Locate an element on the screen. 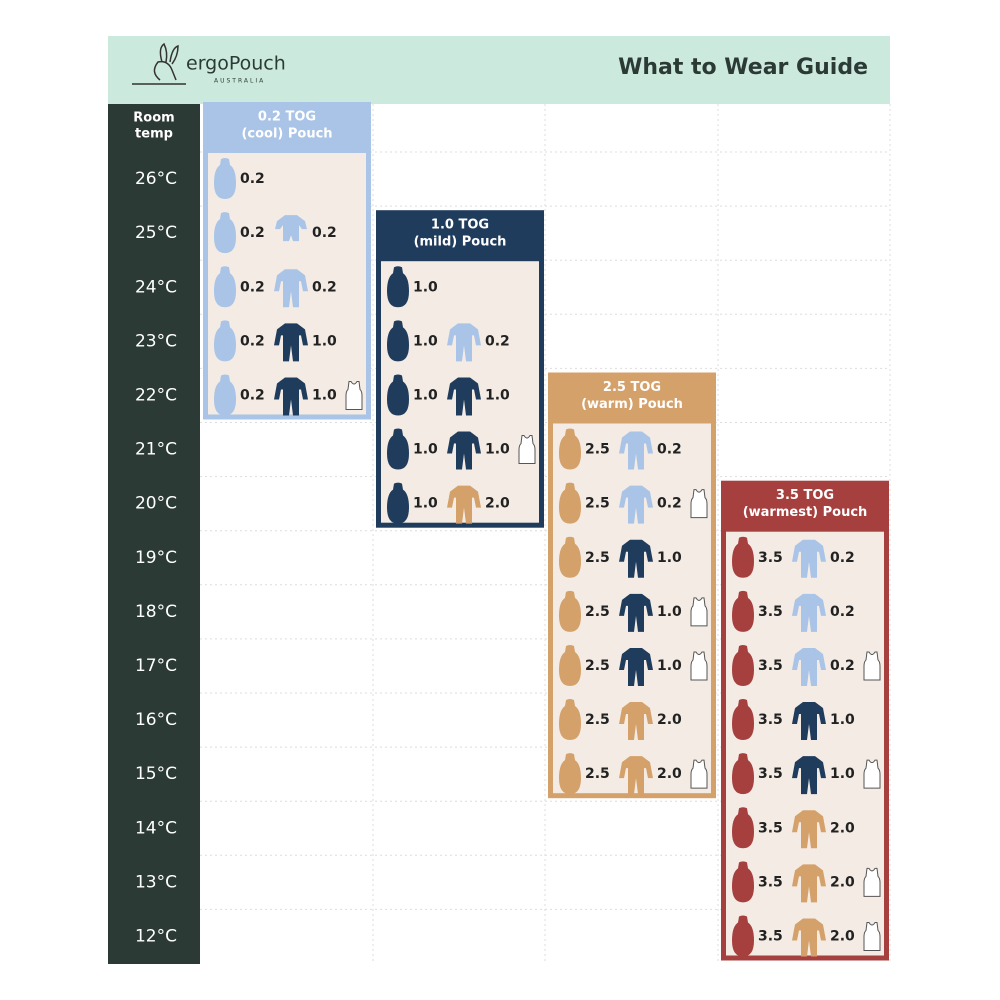  pouch-heading: (mild) Pouch is located at coordinates (460, 242).